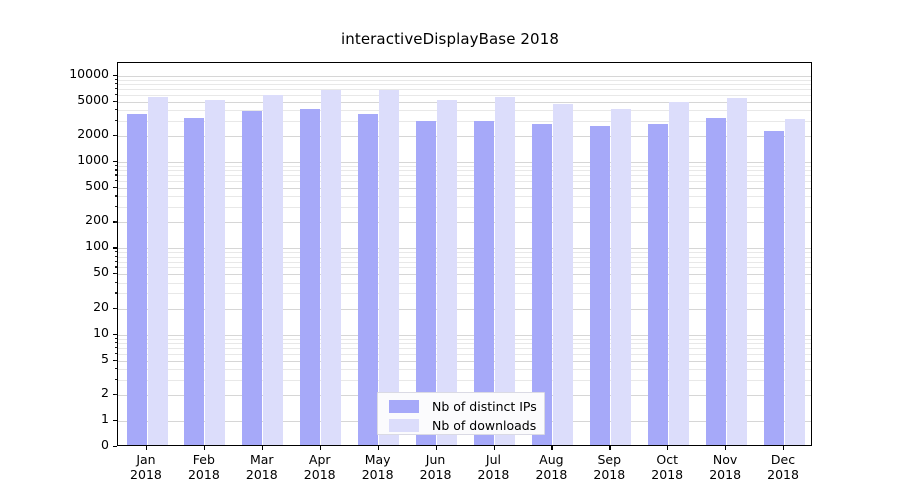 The width and height of the screenshot is (900, 500). What do you see at coordinates (551, 459) in the screenshot?
I see `x-axis-tick-label-month: Aug` at bounding box center [551, 459].